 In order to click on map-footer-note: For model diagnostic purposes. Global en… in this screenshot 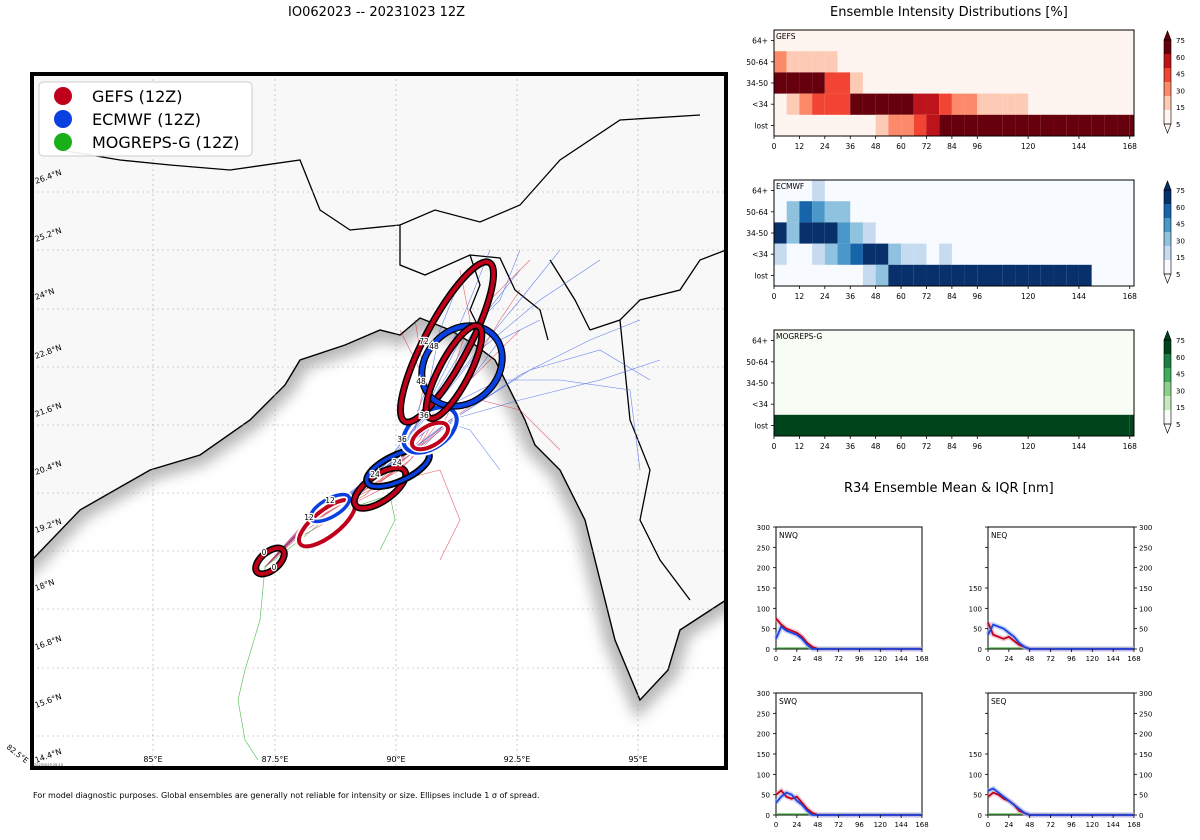, I will do `click(286, 795)`.